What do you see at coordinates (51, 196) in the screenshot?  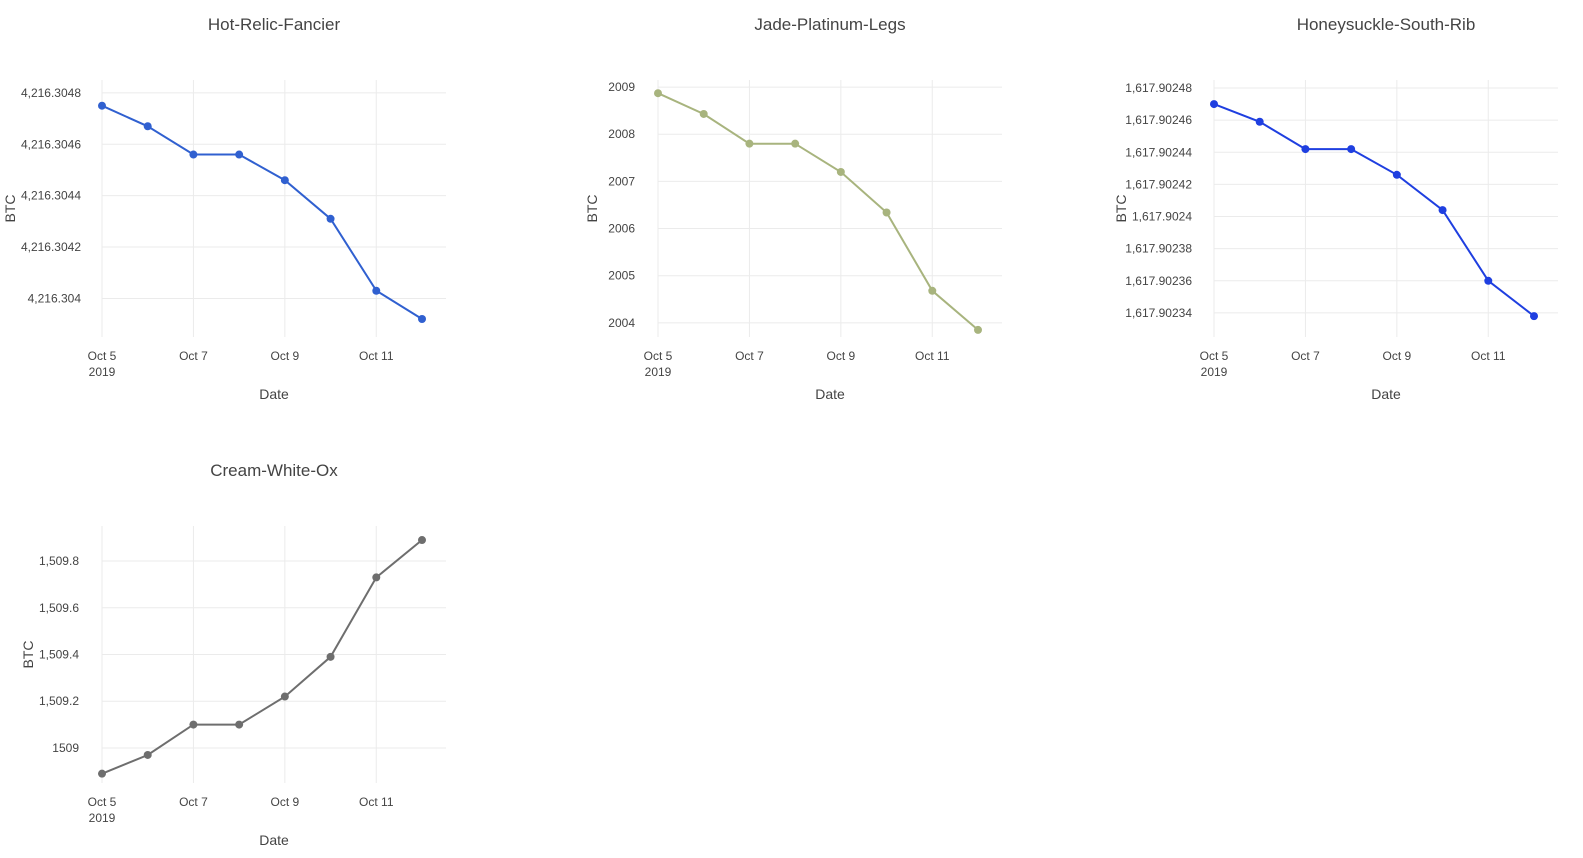 I see `y-tick-label: 4,216.3044` at bounding box center [51, 196].